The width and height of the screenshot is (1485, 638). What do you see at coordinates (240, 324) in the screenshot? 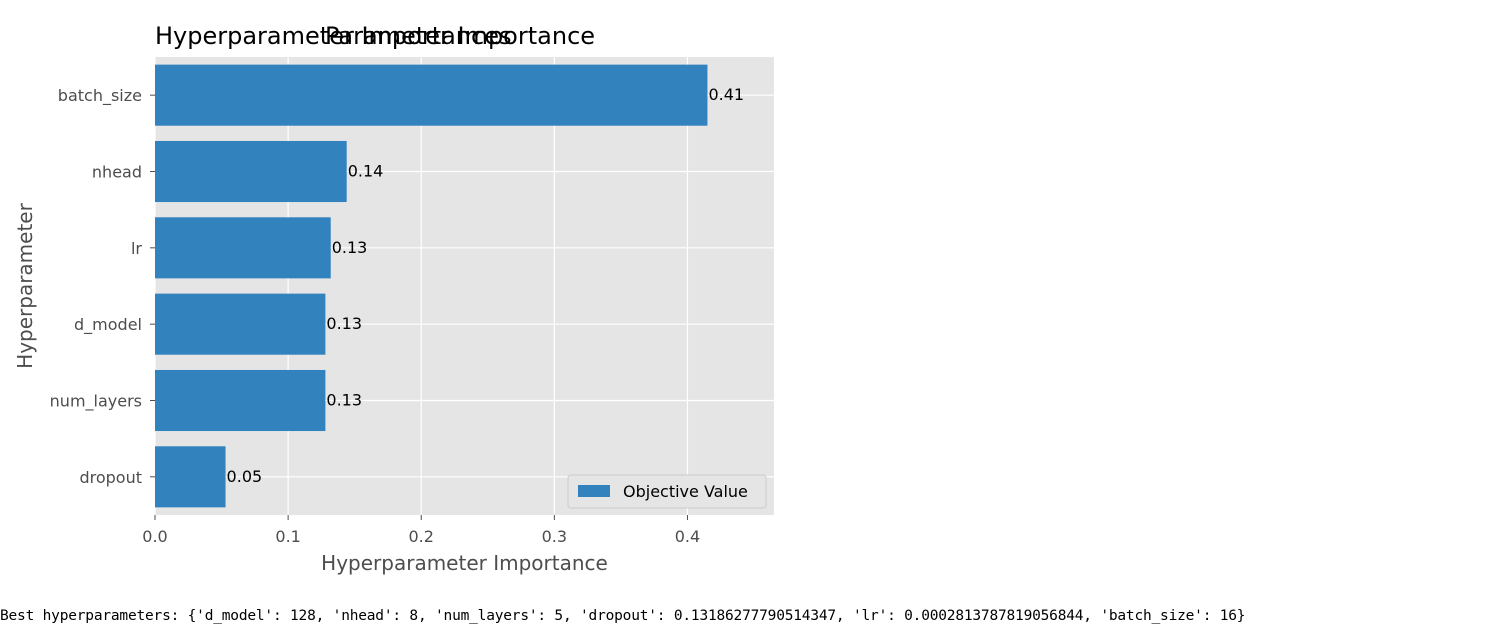
I see `bar-d-model` at bounding box center [240, 324].